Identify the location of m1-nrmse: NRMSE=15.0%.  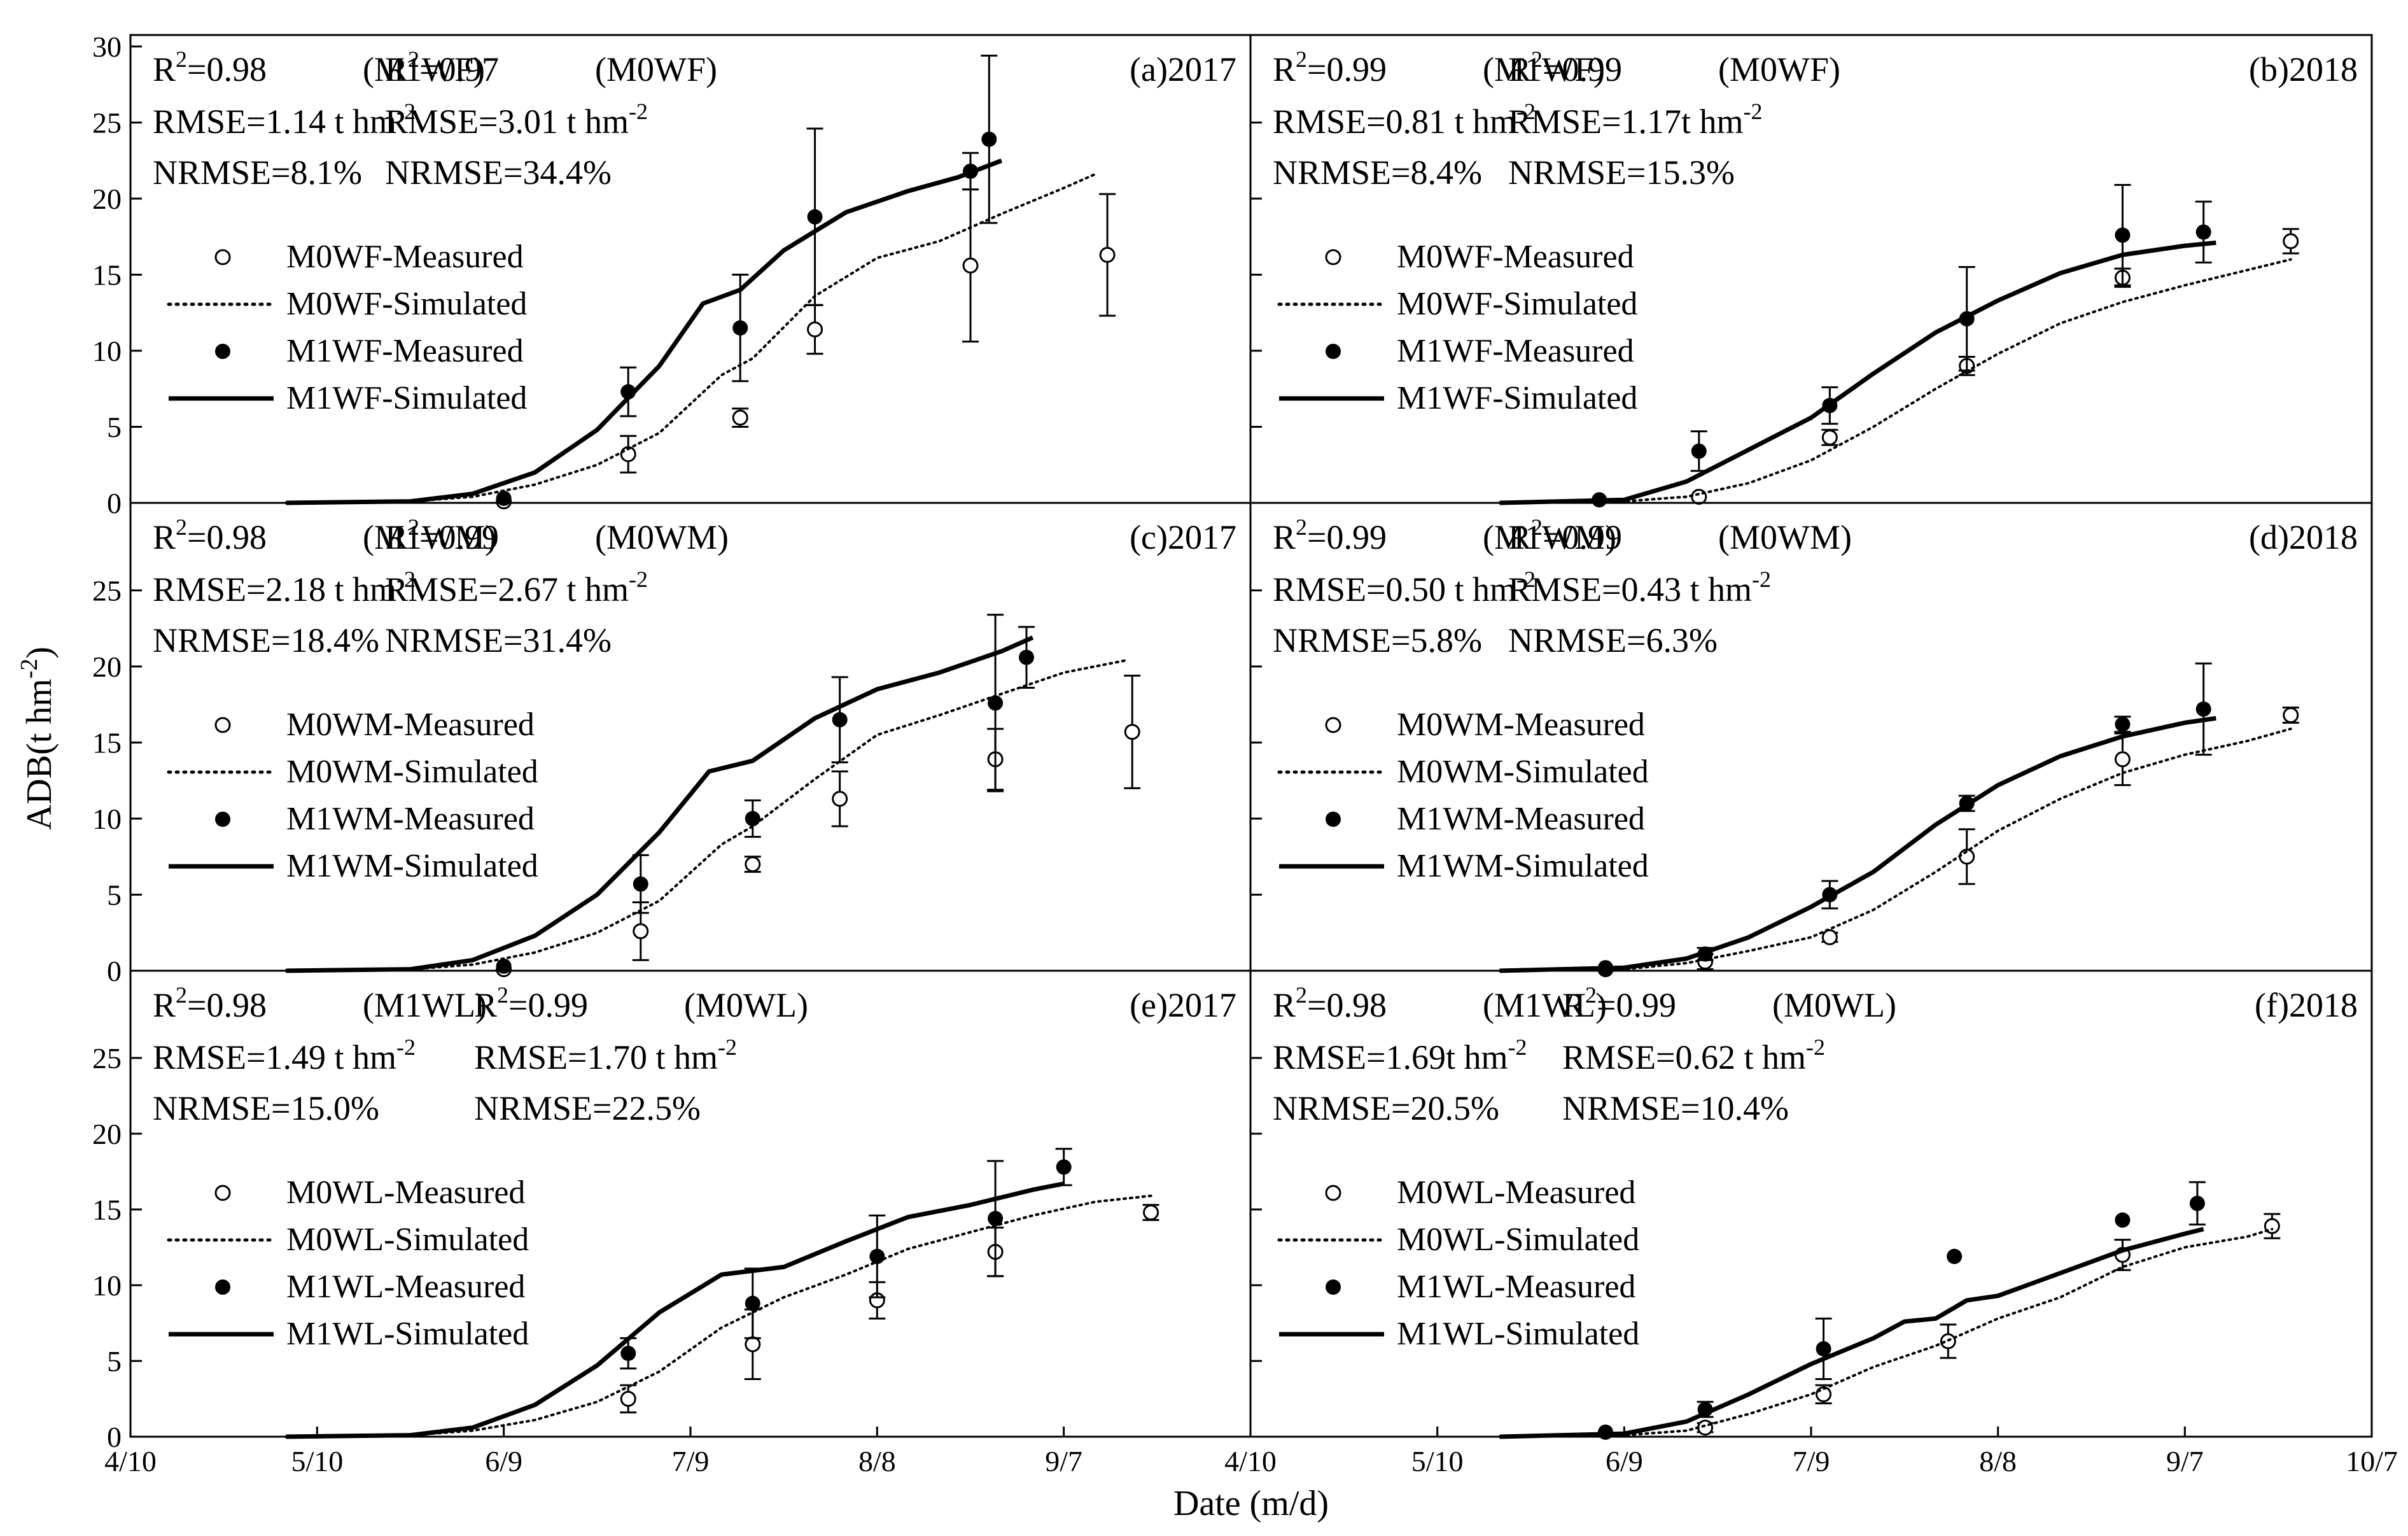
(266, 1108).